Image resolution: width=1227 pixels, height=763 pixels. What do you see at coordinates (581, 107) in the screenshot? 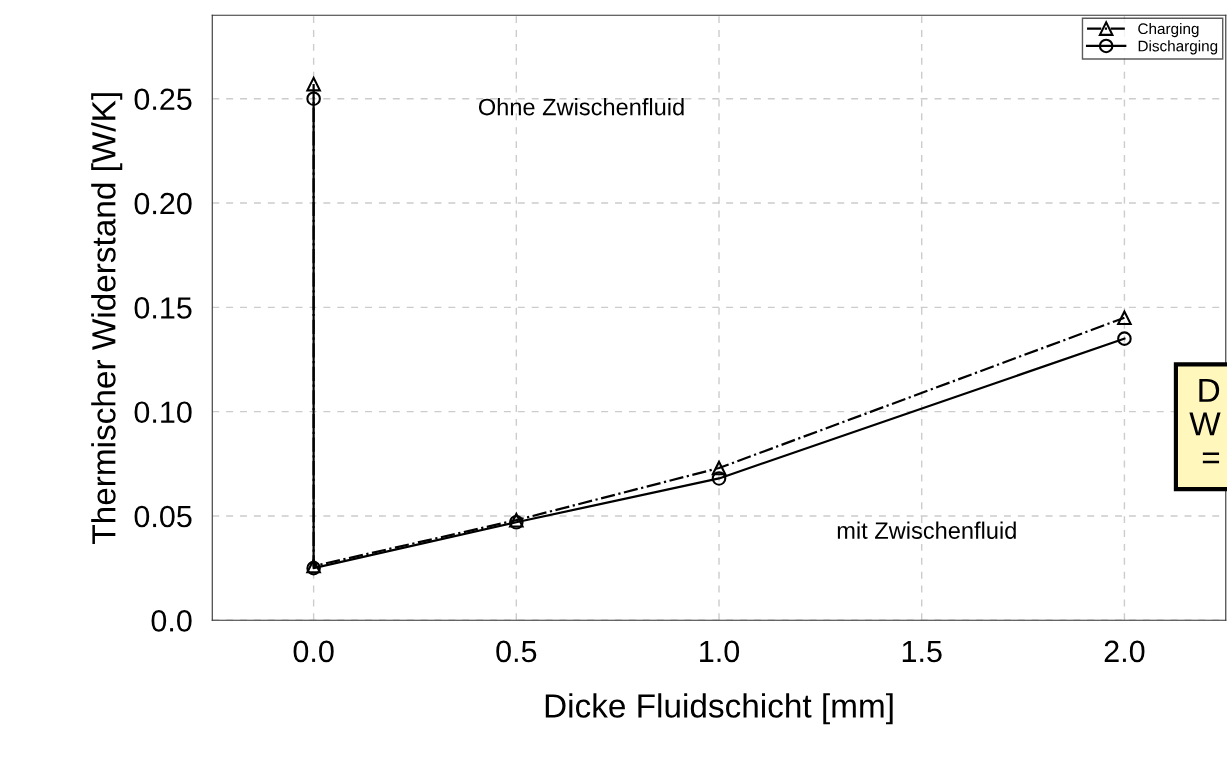
I see `annotation: Ohne Zwischenfluid` at bounding box center [581, 107].